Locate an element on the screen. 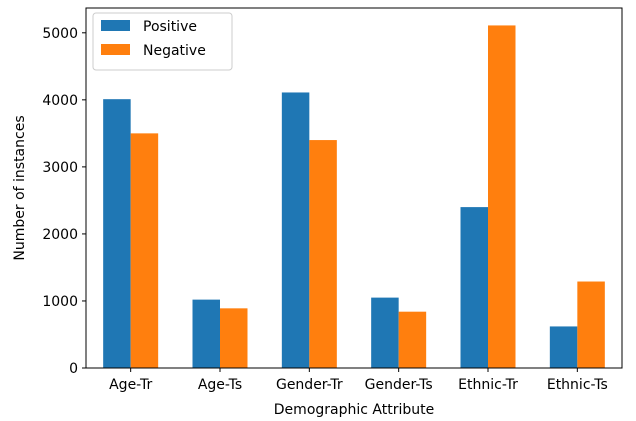 This screenshot has height=421, width=636. x-axis-title: Demographic Attribute is located at coordinates (354, 410).